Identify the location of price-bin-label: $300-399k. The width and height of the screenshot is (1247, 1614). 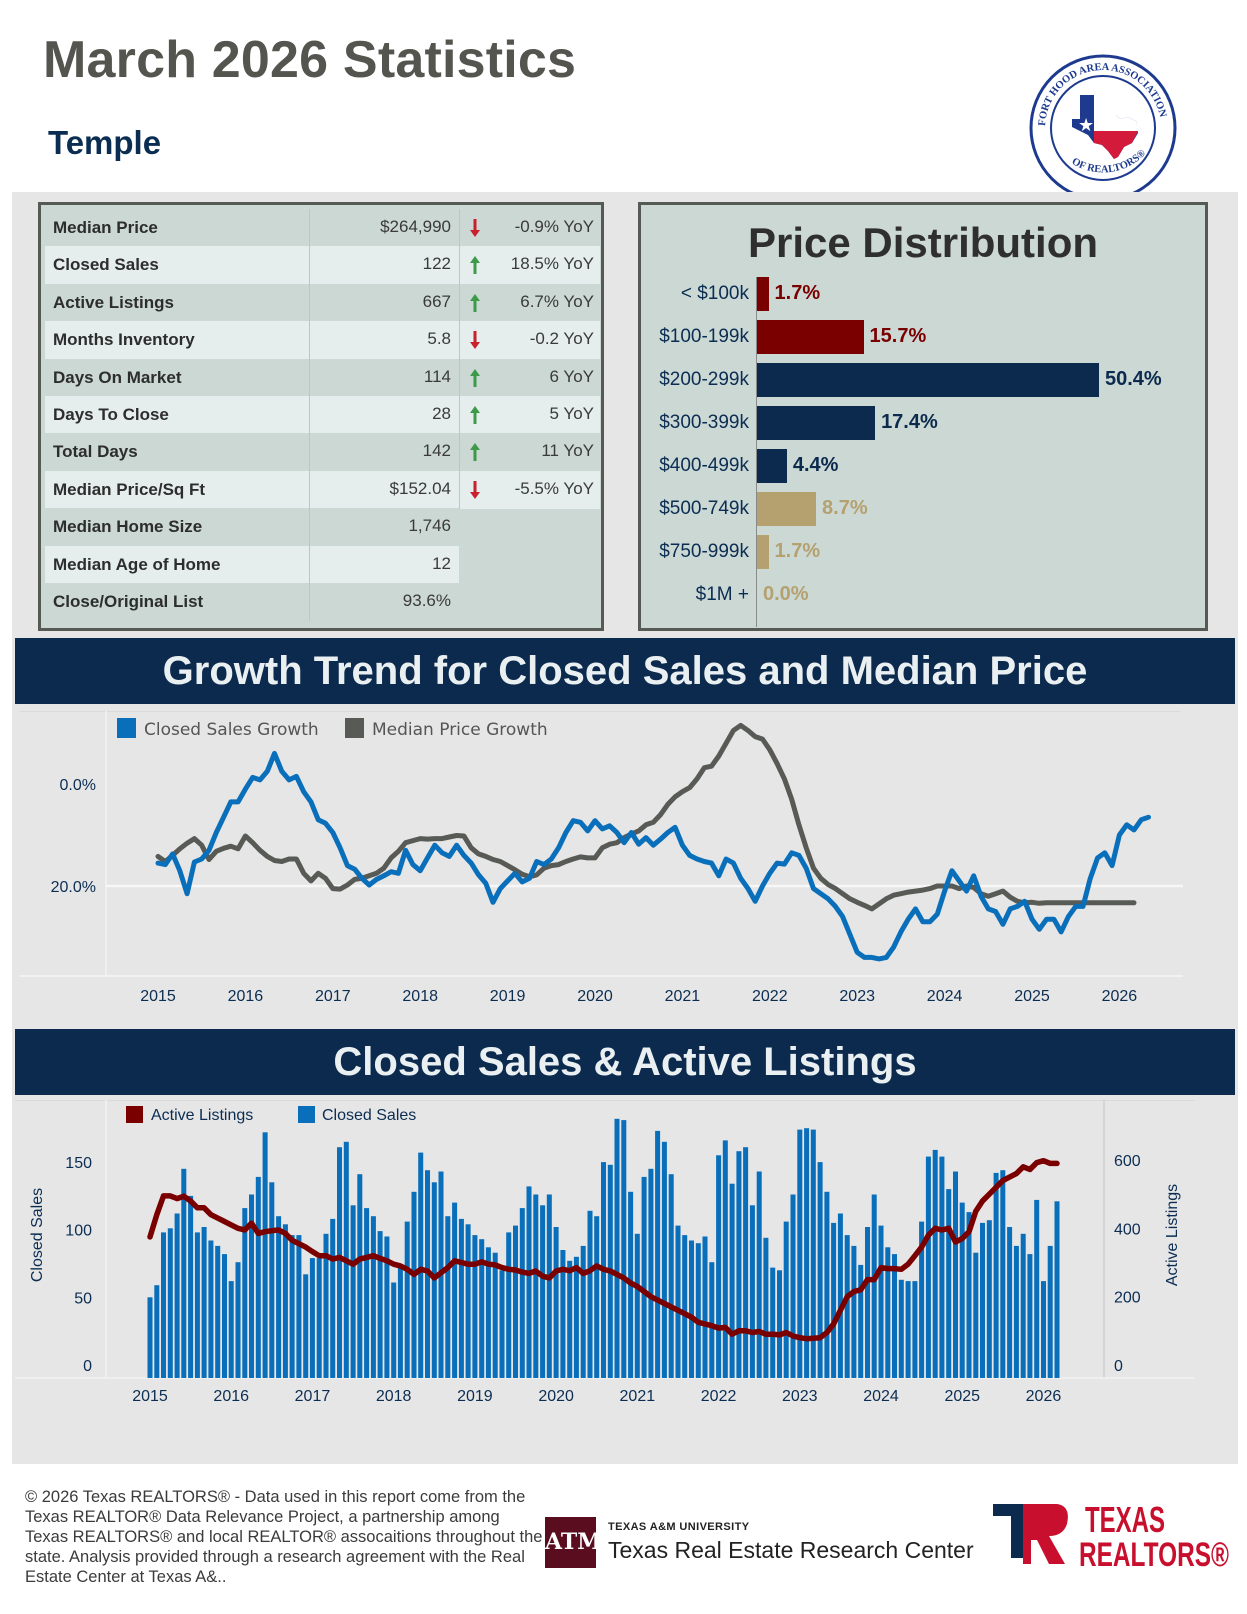
(704, 422).